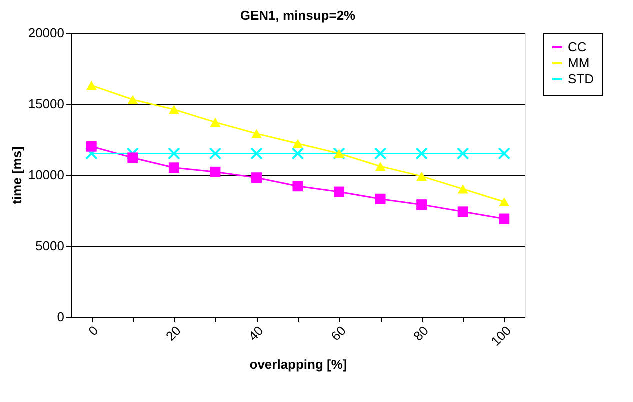 This screenshot has height=402, width=633. Describe the element at coordinates (94, 331) in the screenshot. I see `x-tick-label: 0` at that location.